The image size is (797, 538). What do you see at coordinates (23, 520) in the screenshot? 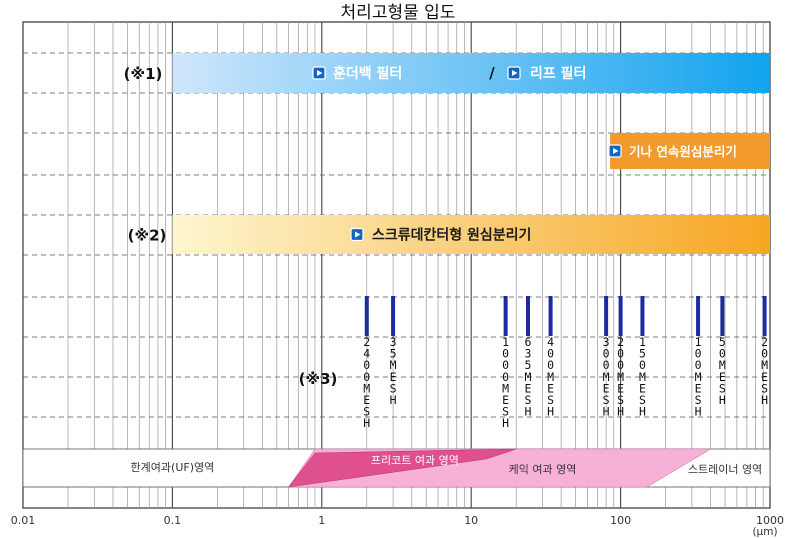
I see `x-tick-label: 0.01` at bounding box center [23, 520].